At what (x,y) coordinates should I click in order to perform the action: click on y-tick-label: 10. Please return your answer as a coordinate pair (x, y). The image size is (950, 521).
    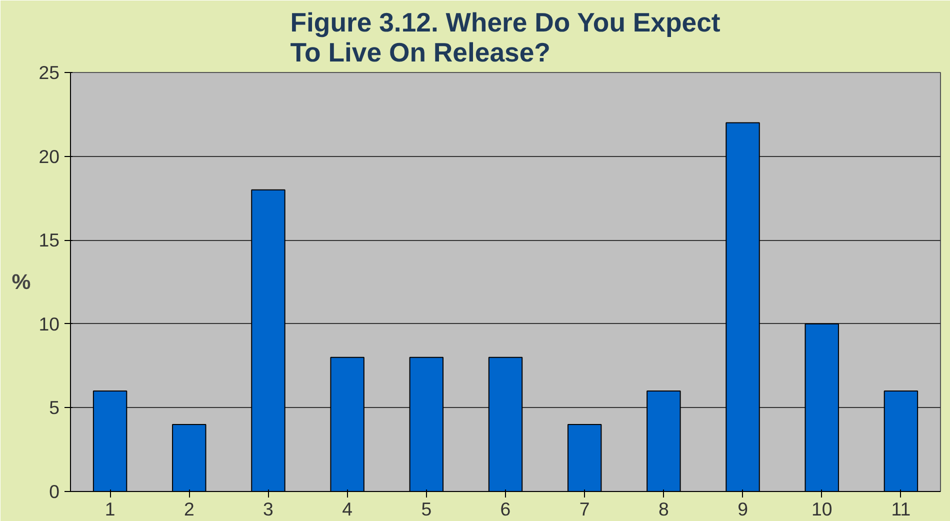
    Looking at the image, I should click on (49, 323).